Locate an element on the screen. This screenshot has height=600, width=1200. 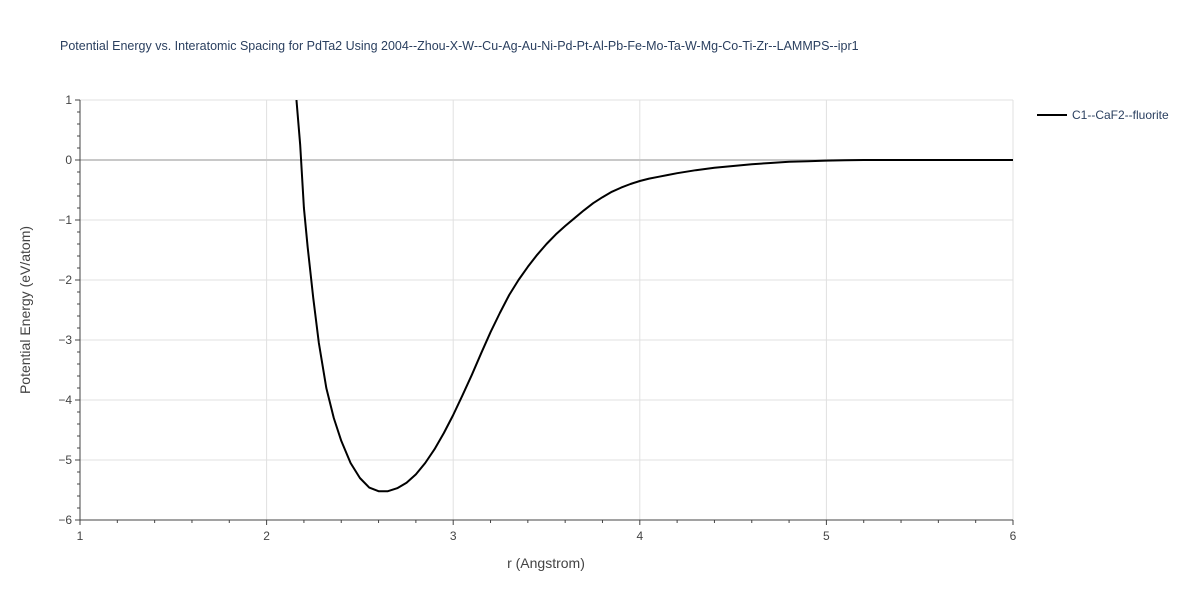
x-tick-label-1: 2 is located at coordinates (266, 536).